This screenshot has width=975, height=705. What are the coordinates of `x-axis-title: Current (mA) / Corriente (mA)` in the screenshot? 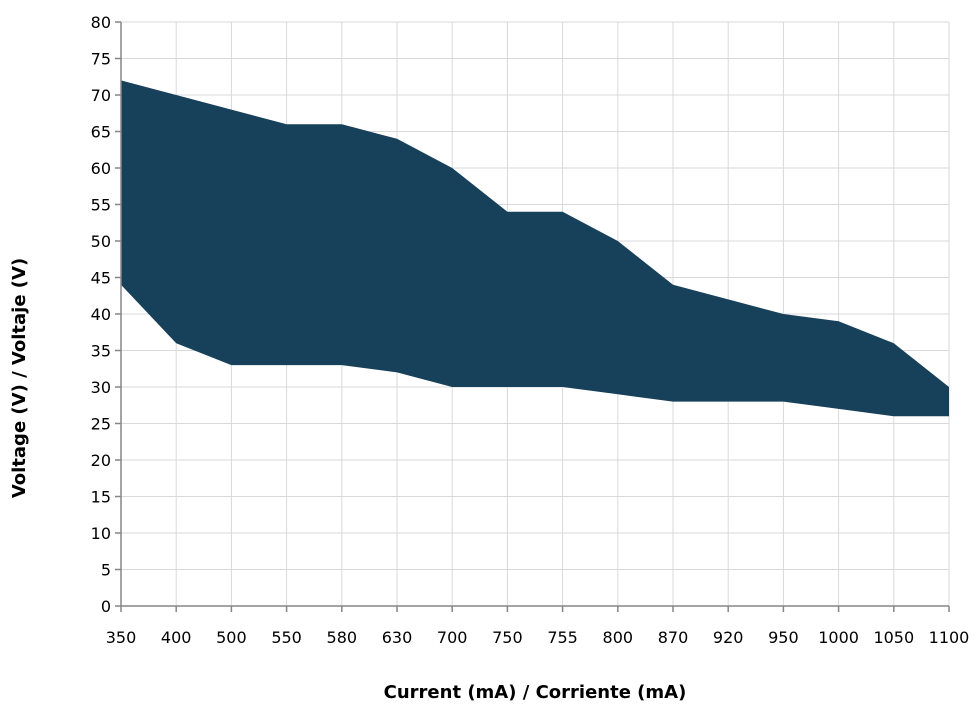 It's located at (535, 692).